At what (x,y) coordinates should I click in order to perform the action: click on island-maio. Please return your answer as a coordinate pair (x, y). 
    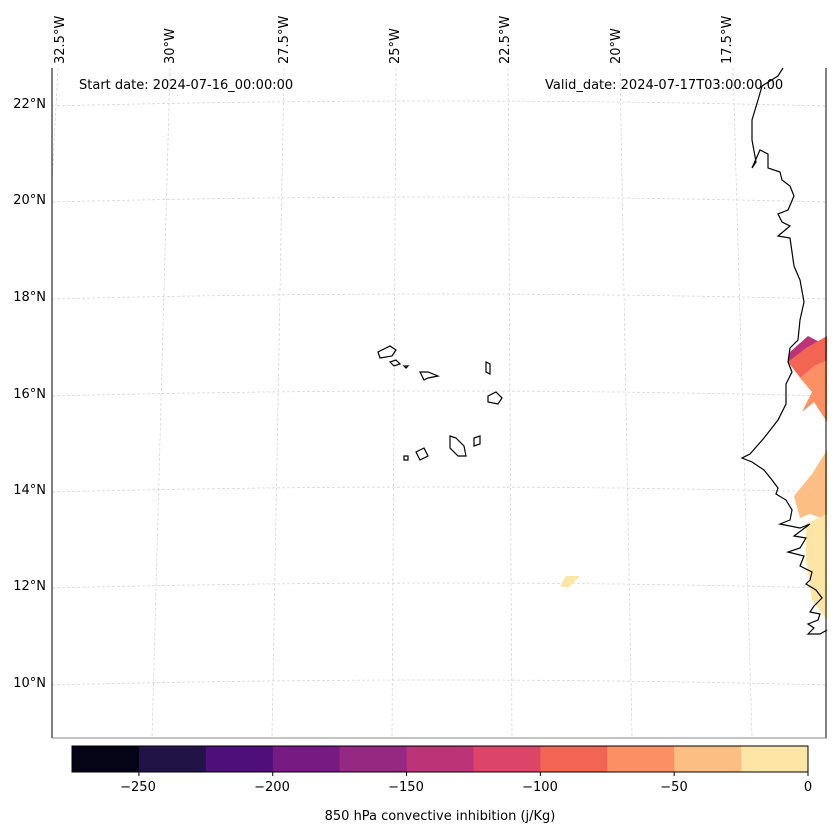
    Looking at the image, I should click on (477, 441).